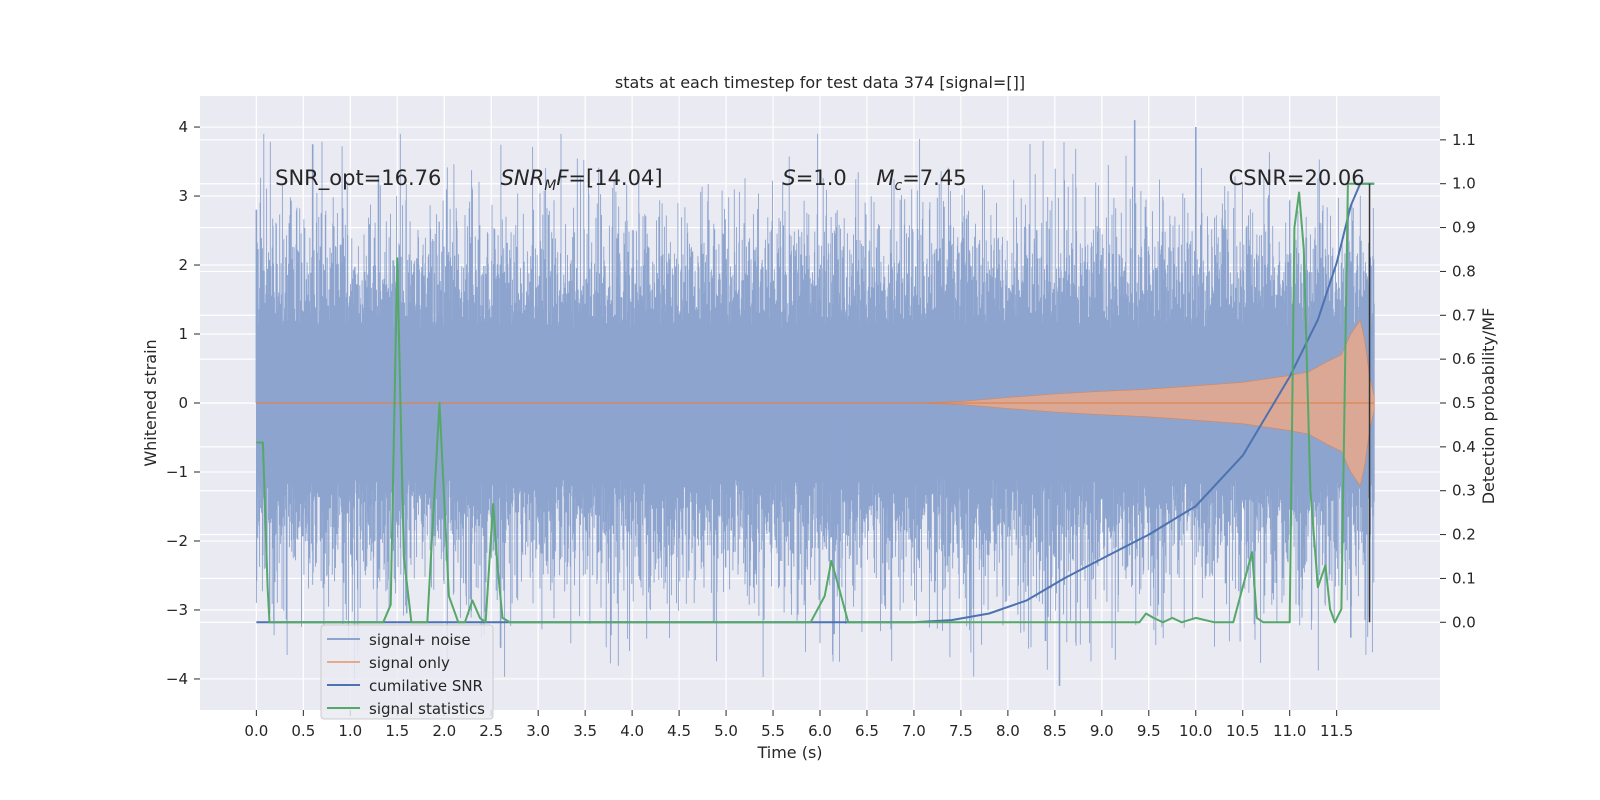  Describe the element at coordinates (409, 663) in the screenshot. I see `legend-label-signal-only: signal only` at that location.